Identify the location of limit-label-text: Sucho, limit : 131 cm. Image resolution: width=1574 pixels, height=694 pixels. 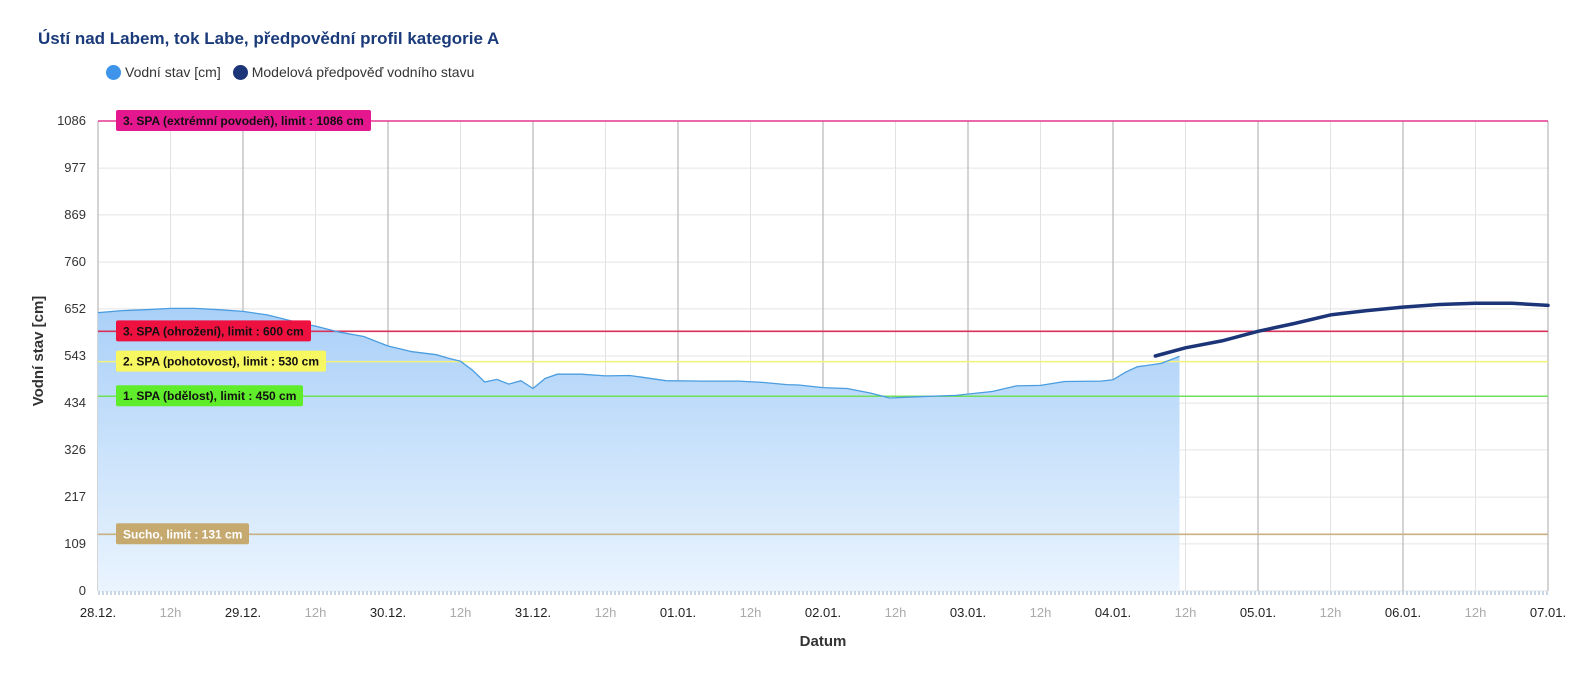
(182, 534).